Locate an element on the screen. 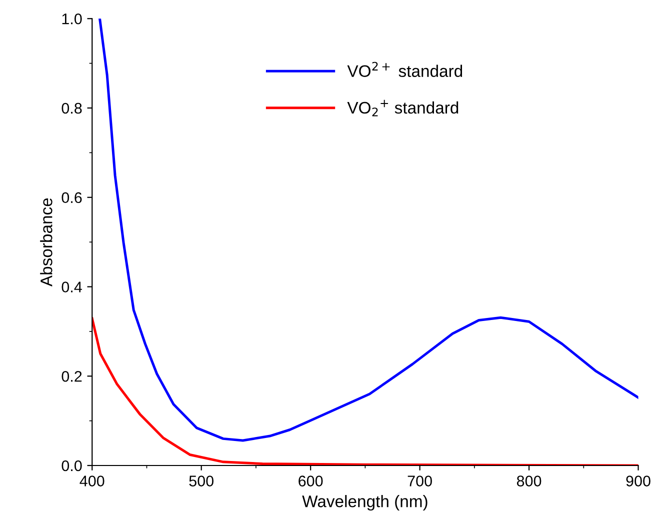 Image resolution: width=658 pixels, height=532 pixels. y-tick-label: 0.8 is located at coordinates (72, 108).